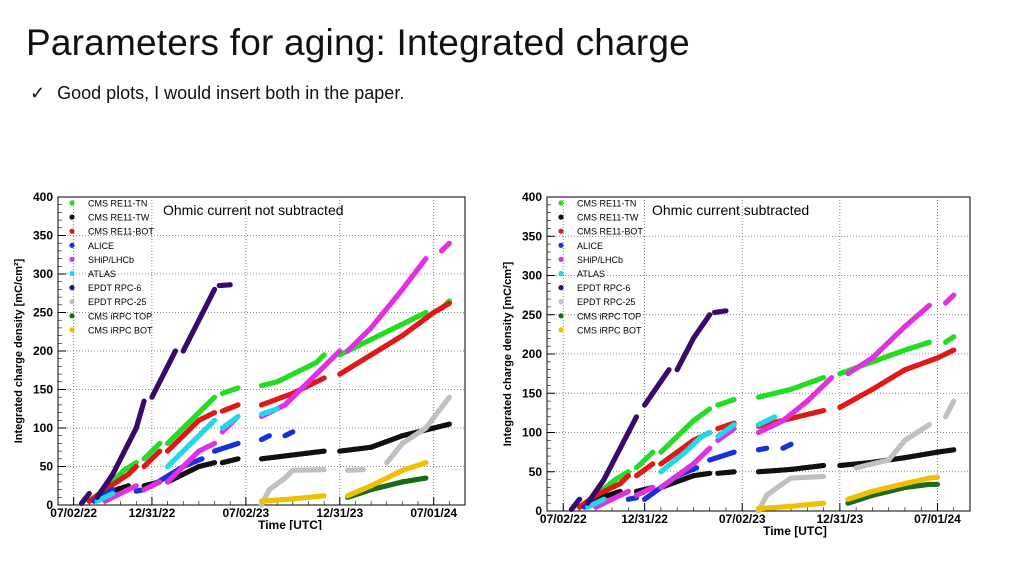 Image resolution: width=1024 pixels, height=576 pixels. Describe the element at coordinates (47, 467) in the screenshot. I see `y-tick-label: 50` at that location.